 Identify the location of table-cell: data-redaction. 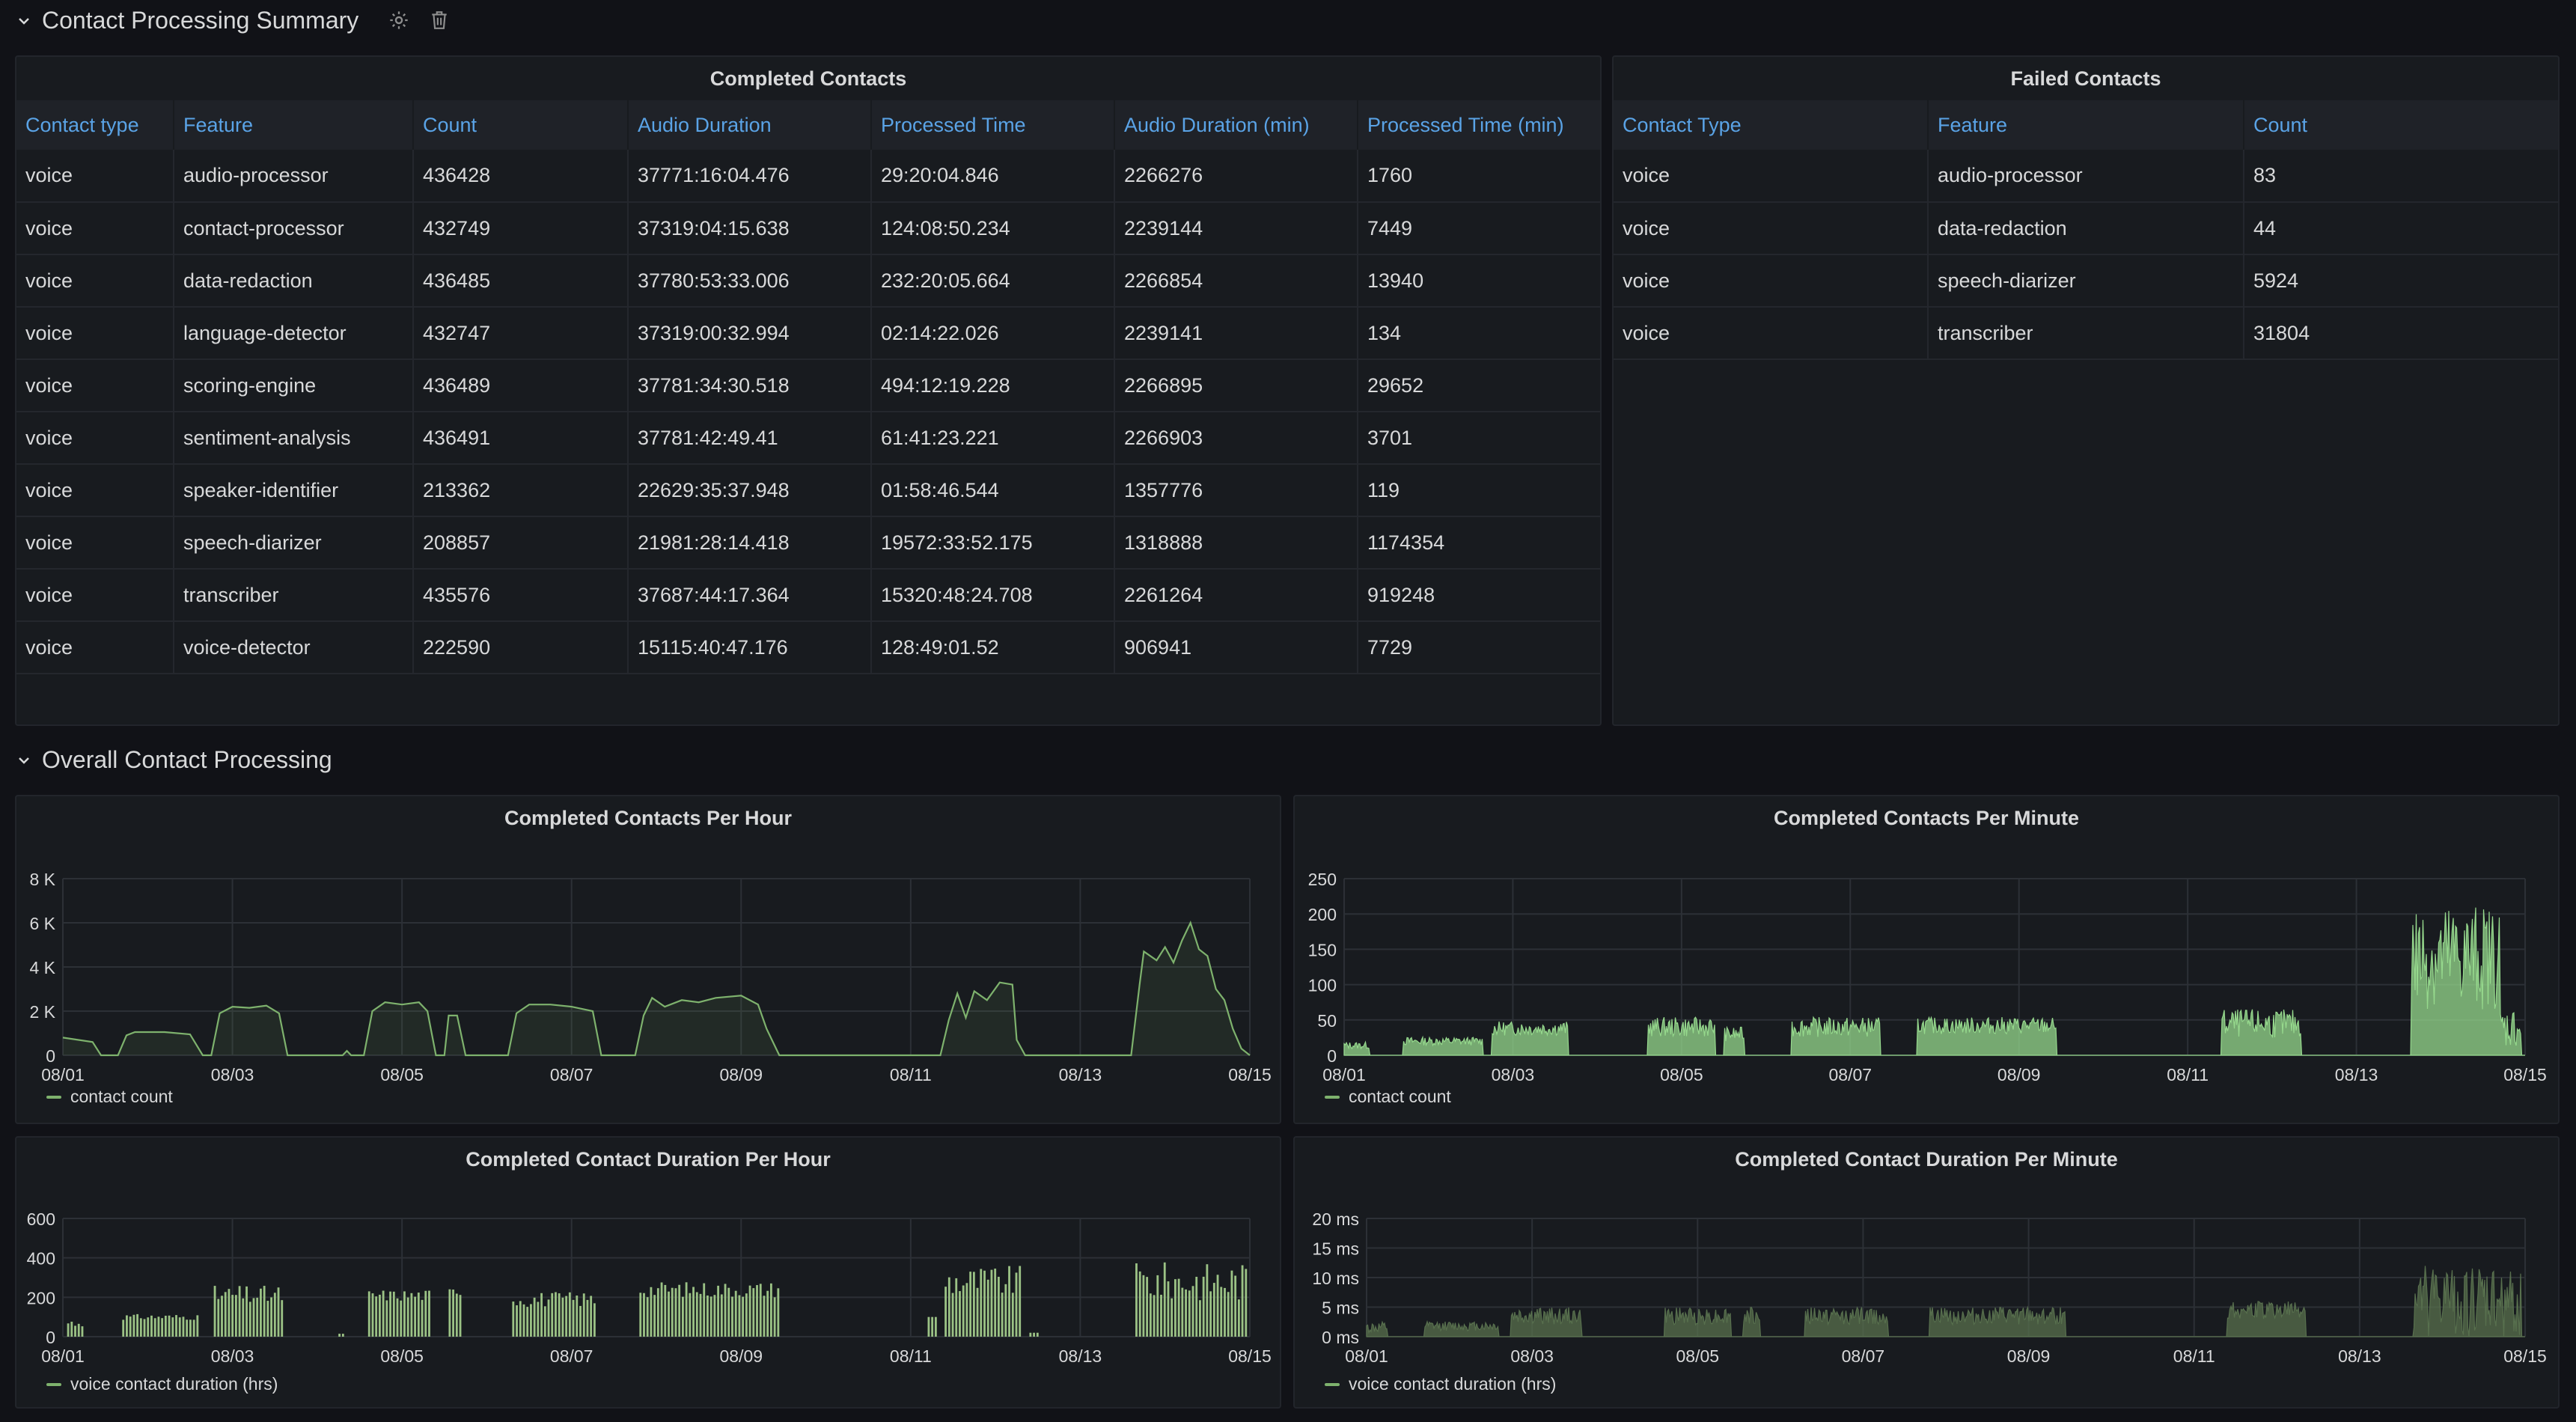
(2086, 228).